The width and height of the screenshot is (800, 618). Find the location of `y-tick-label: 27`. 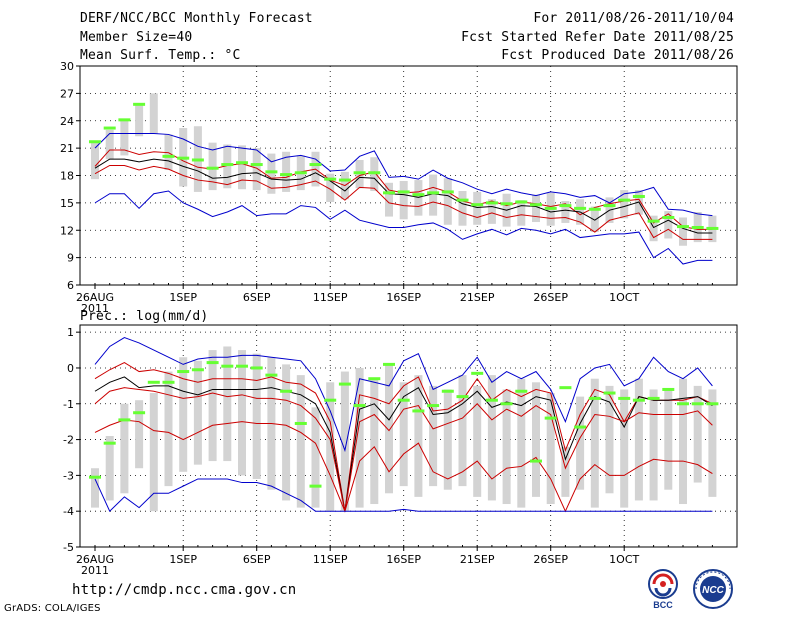

y-tick-label: 27 is located at coordinates (67, 93).